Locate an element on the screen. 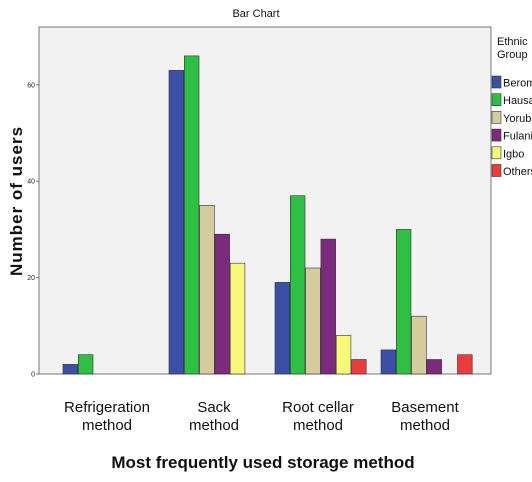 The width and height of the screenshot is (532, 482). legend-swatch-fulani is located at coordinates (496, 135).